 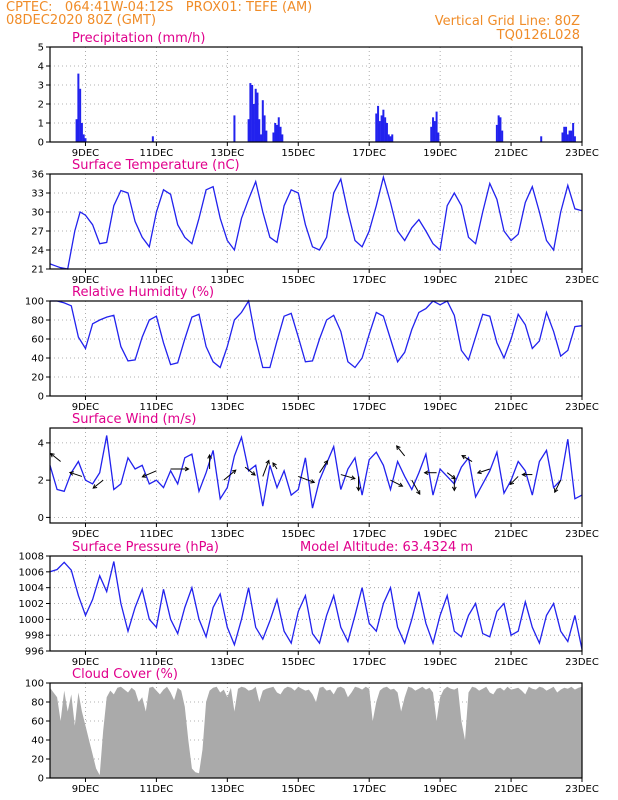 What do you see at coordinates (369, 153) in the screenshot?
I see `precip-xtick-label-4: 17DEC` at bounding box center [369, 153].